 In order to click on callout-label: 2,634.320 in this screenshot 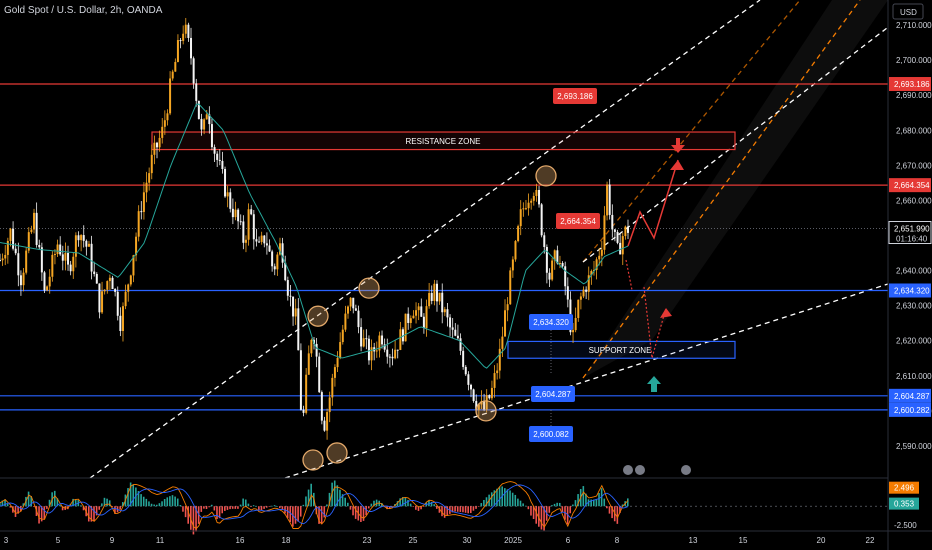, I will do `click(551, 322)`.